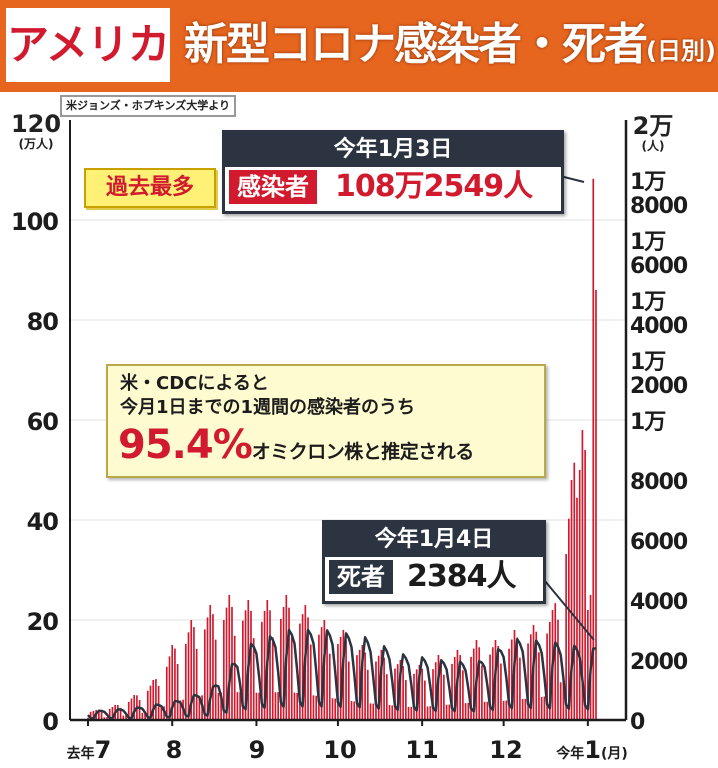  I want to click on x-tick-prefix: 今年, so click(570, 754).